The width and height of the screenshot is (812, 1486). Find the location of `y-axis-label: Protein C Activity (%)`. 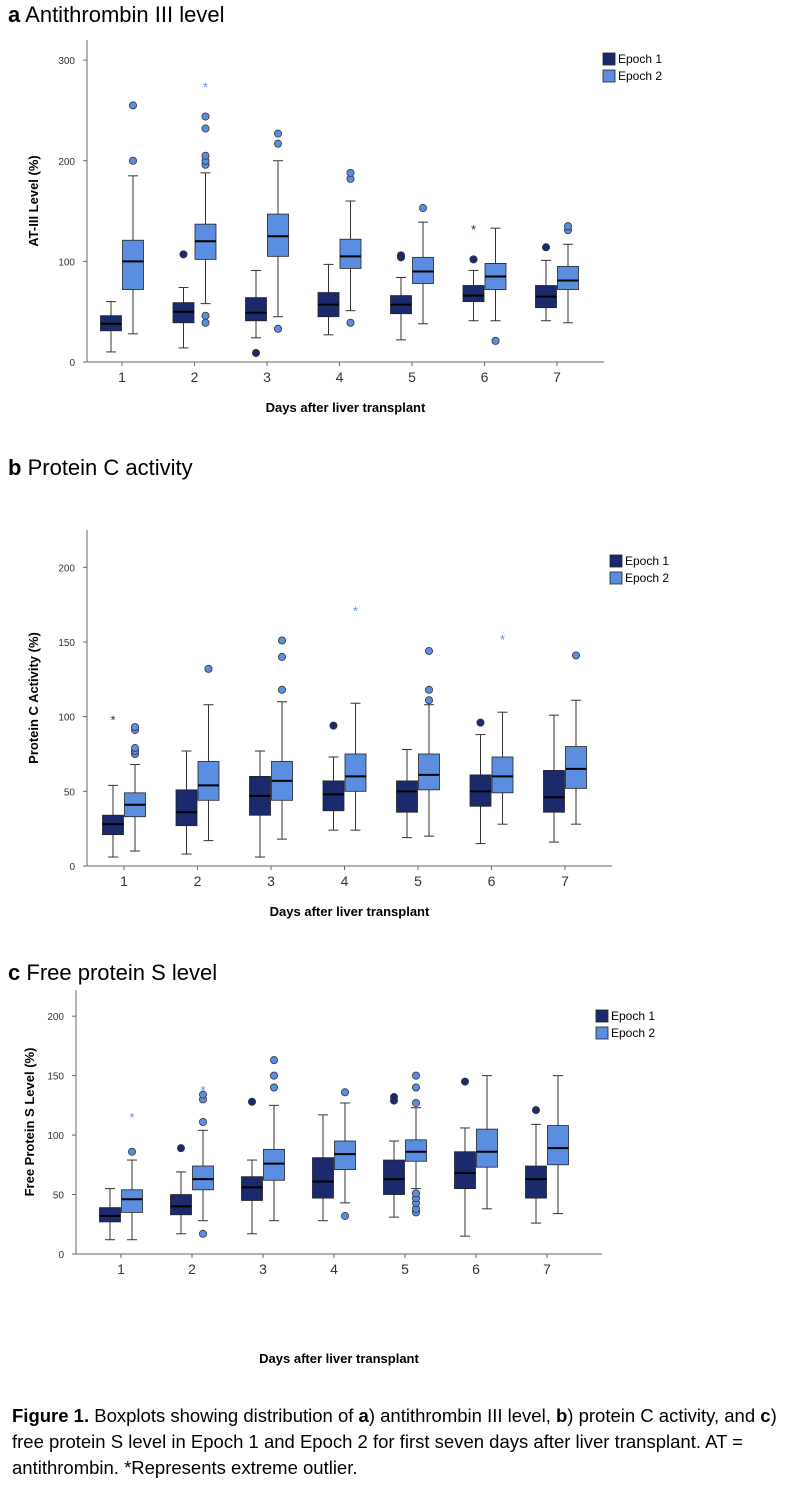

y-axis-label: Protein C Activity (%) is located at coordinates (33, 698).